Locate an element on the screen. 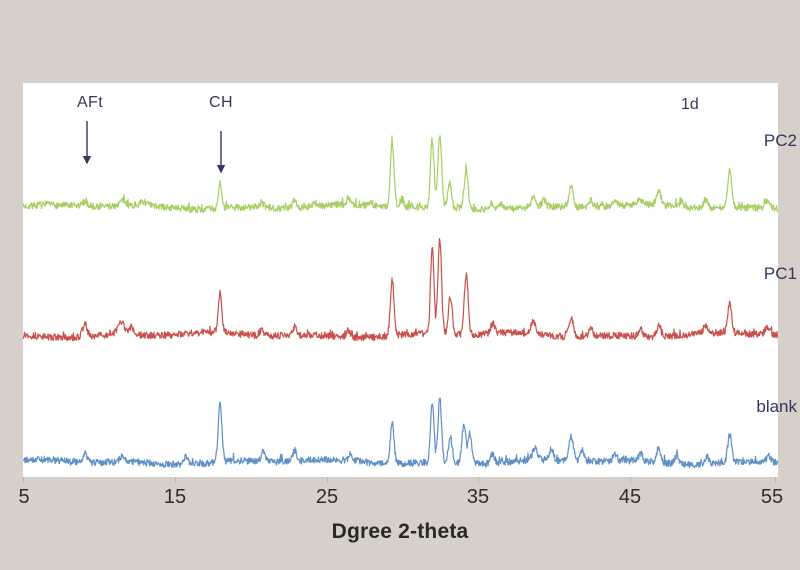 This screenshot has height=570, width=800. series-label-pc2: PC2 is located at coordinates (780, 140).